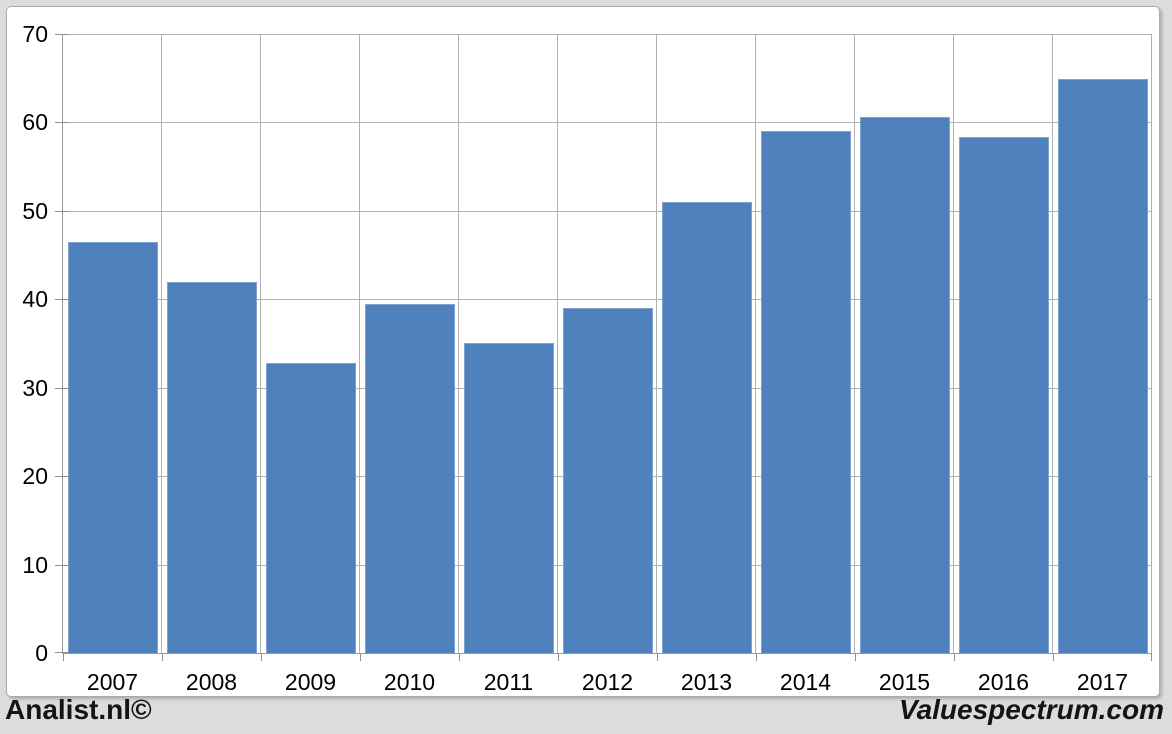 Image resolution: width=1172 pixels, height=734 pixels. I want to click on x-axis-label-2014: 2014, so click(805, 682).